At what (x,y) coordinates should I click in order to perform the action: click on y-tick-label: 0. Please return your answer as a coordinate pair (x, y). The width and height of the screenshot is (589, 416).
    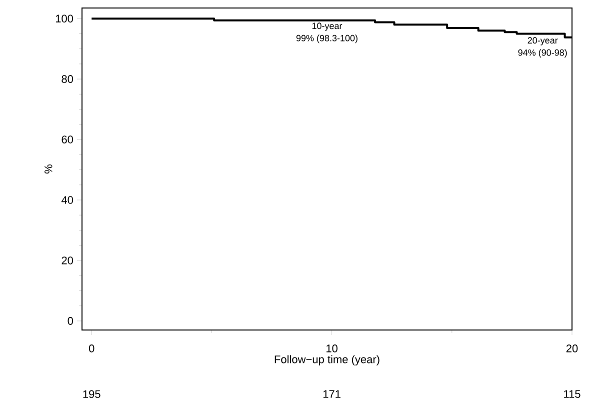
    Looking at the image, I should click on (71, 321).